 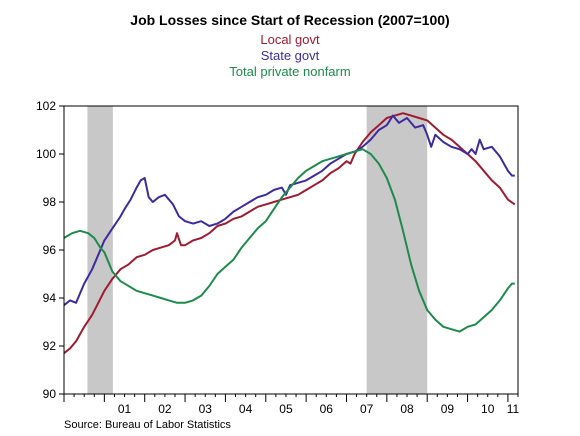 What do you see at coordinates (290, 39) in the screenshot?
I see `legend-entry-1: Local govt` at bounding box center [290, 39].